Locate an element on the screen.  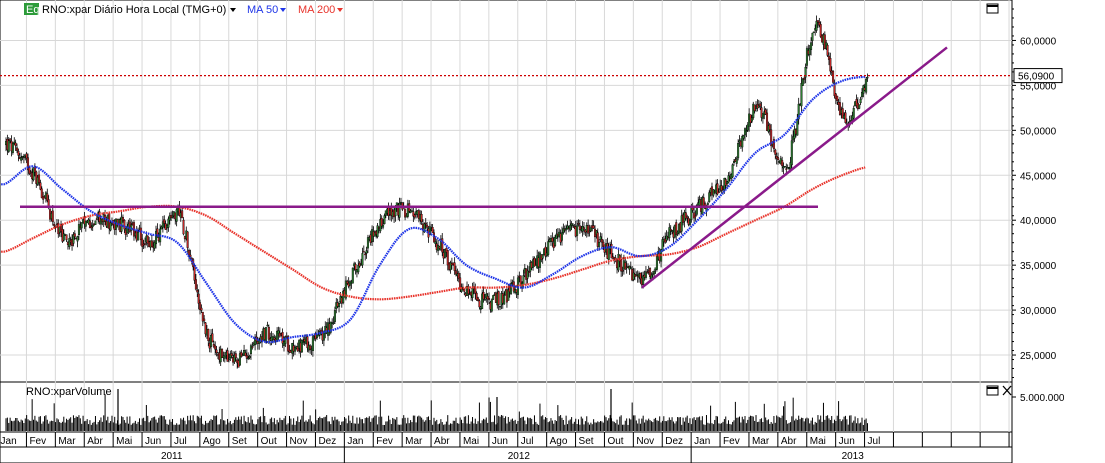
ma200-dropdown-icon is located at coordinates (340, 10).